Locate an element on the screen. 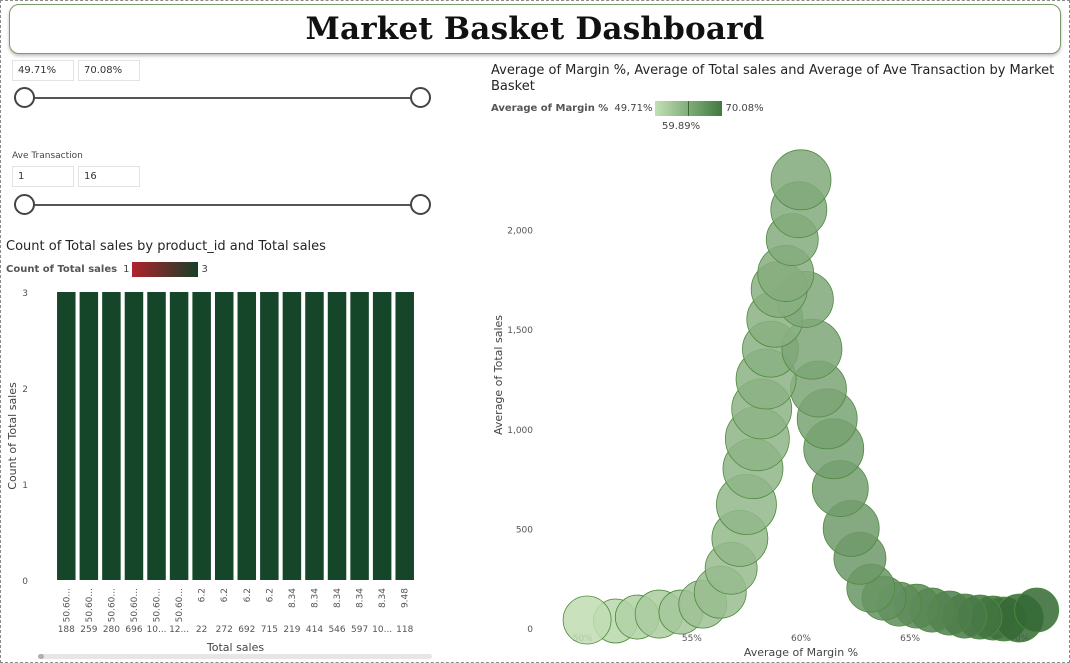  scatter-y-tick-label: 2,000 is located at coordinates (520, 232).